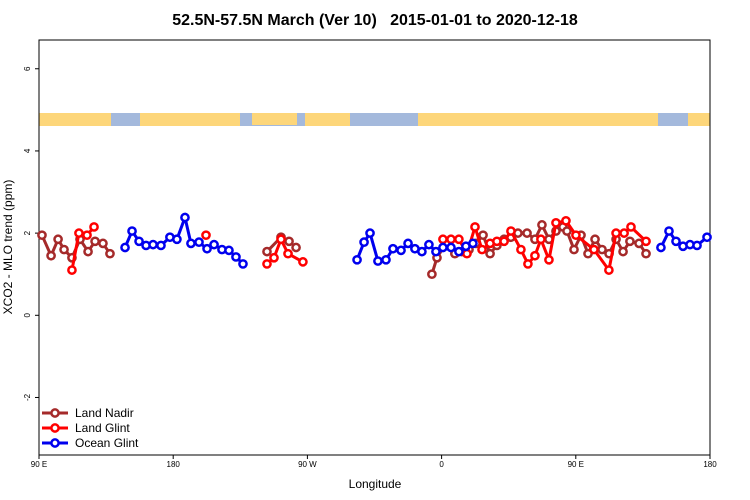  What do you see at coordinates (307, 464) in the screenshot?
I see `x-tick-label: 90 W` at bounding box center [307, 464].